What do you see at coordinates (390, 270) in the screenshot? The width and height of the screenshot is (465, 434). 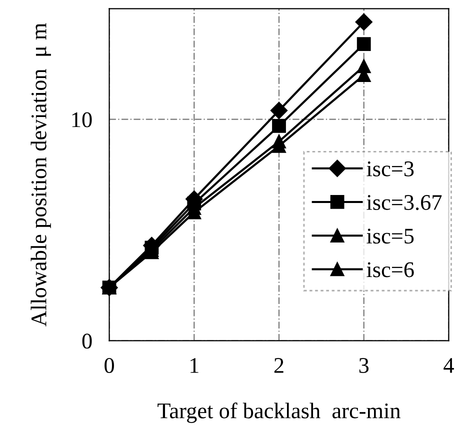 I see `legend-label: isc=6` at bounding box center [390, 270].